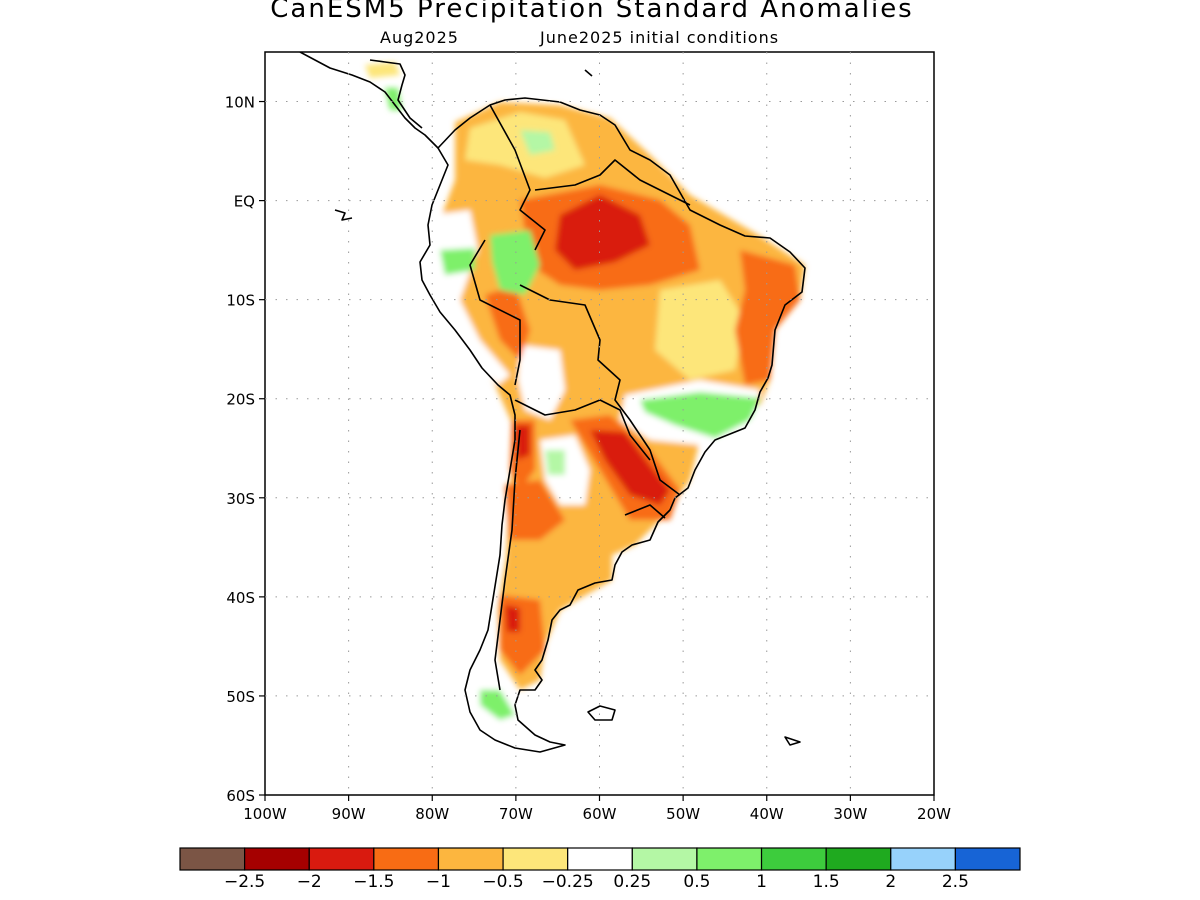 The height and width of the screenshot is (900, 1200). I want to click on colorbar-label: −0.25, so click(568, 882).